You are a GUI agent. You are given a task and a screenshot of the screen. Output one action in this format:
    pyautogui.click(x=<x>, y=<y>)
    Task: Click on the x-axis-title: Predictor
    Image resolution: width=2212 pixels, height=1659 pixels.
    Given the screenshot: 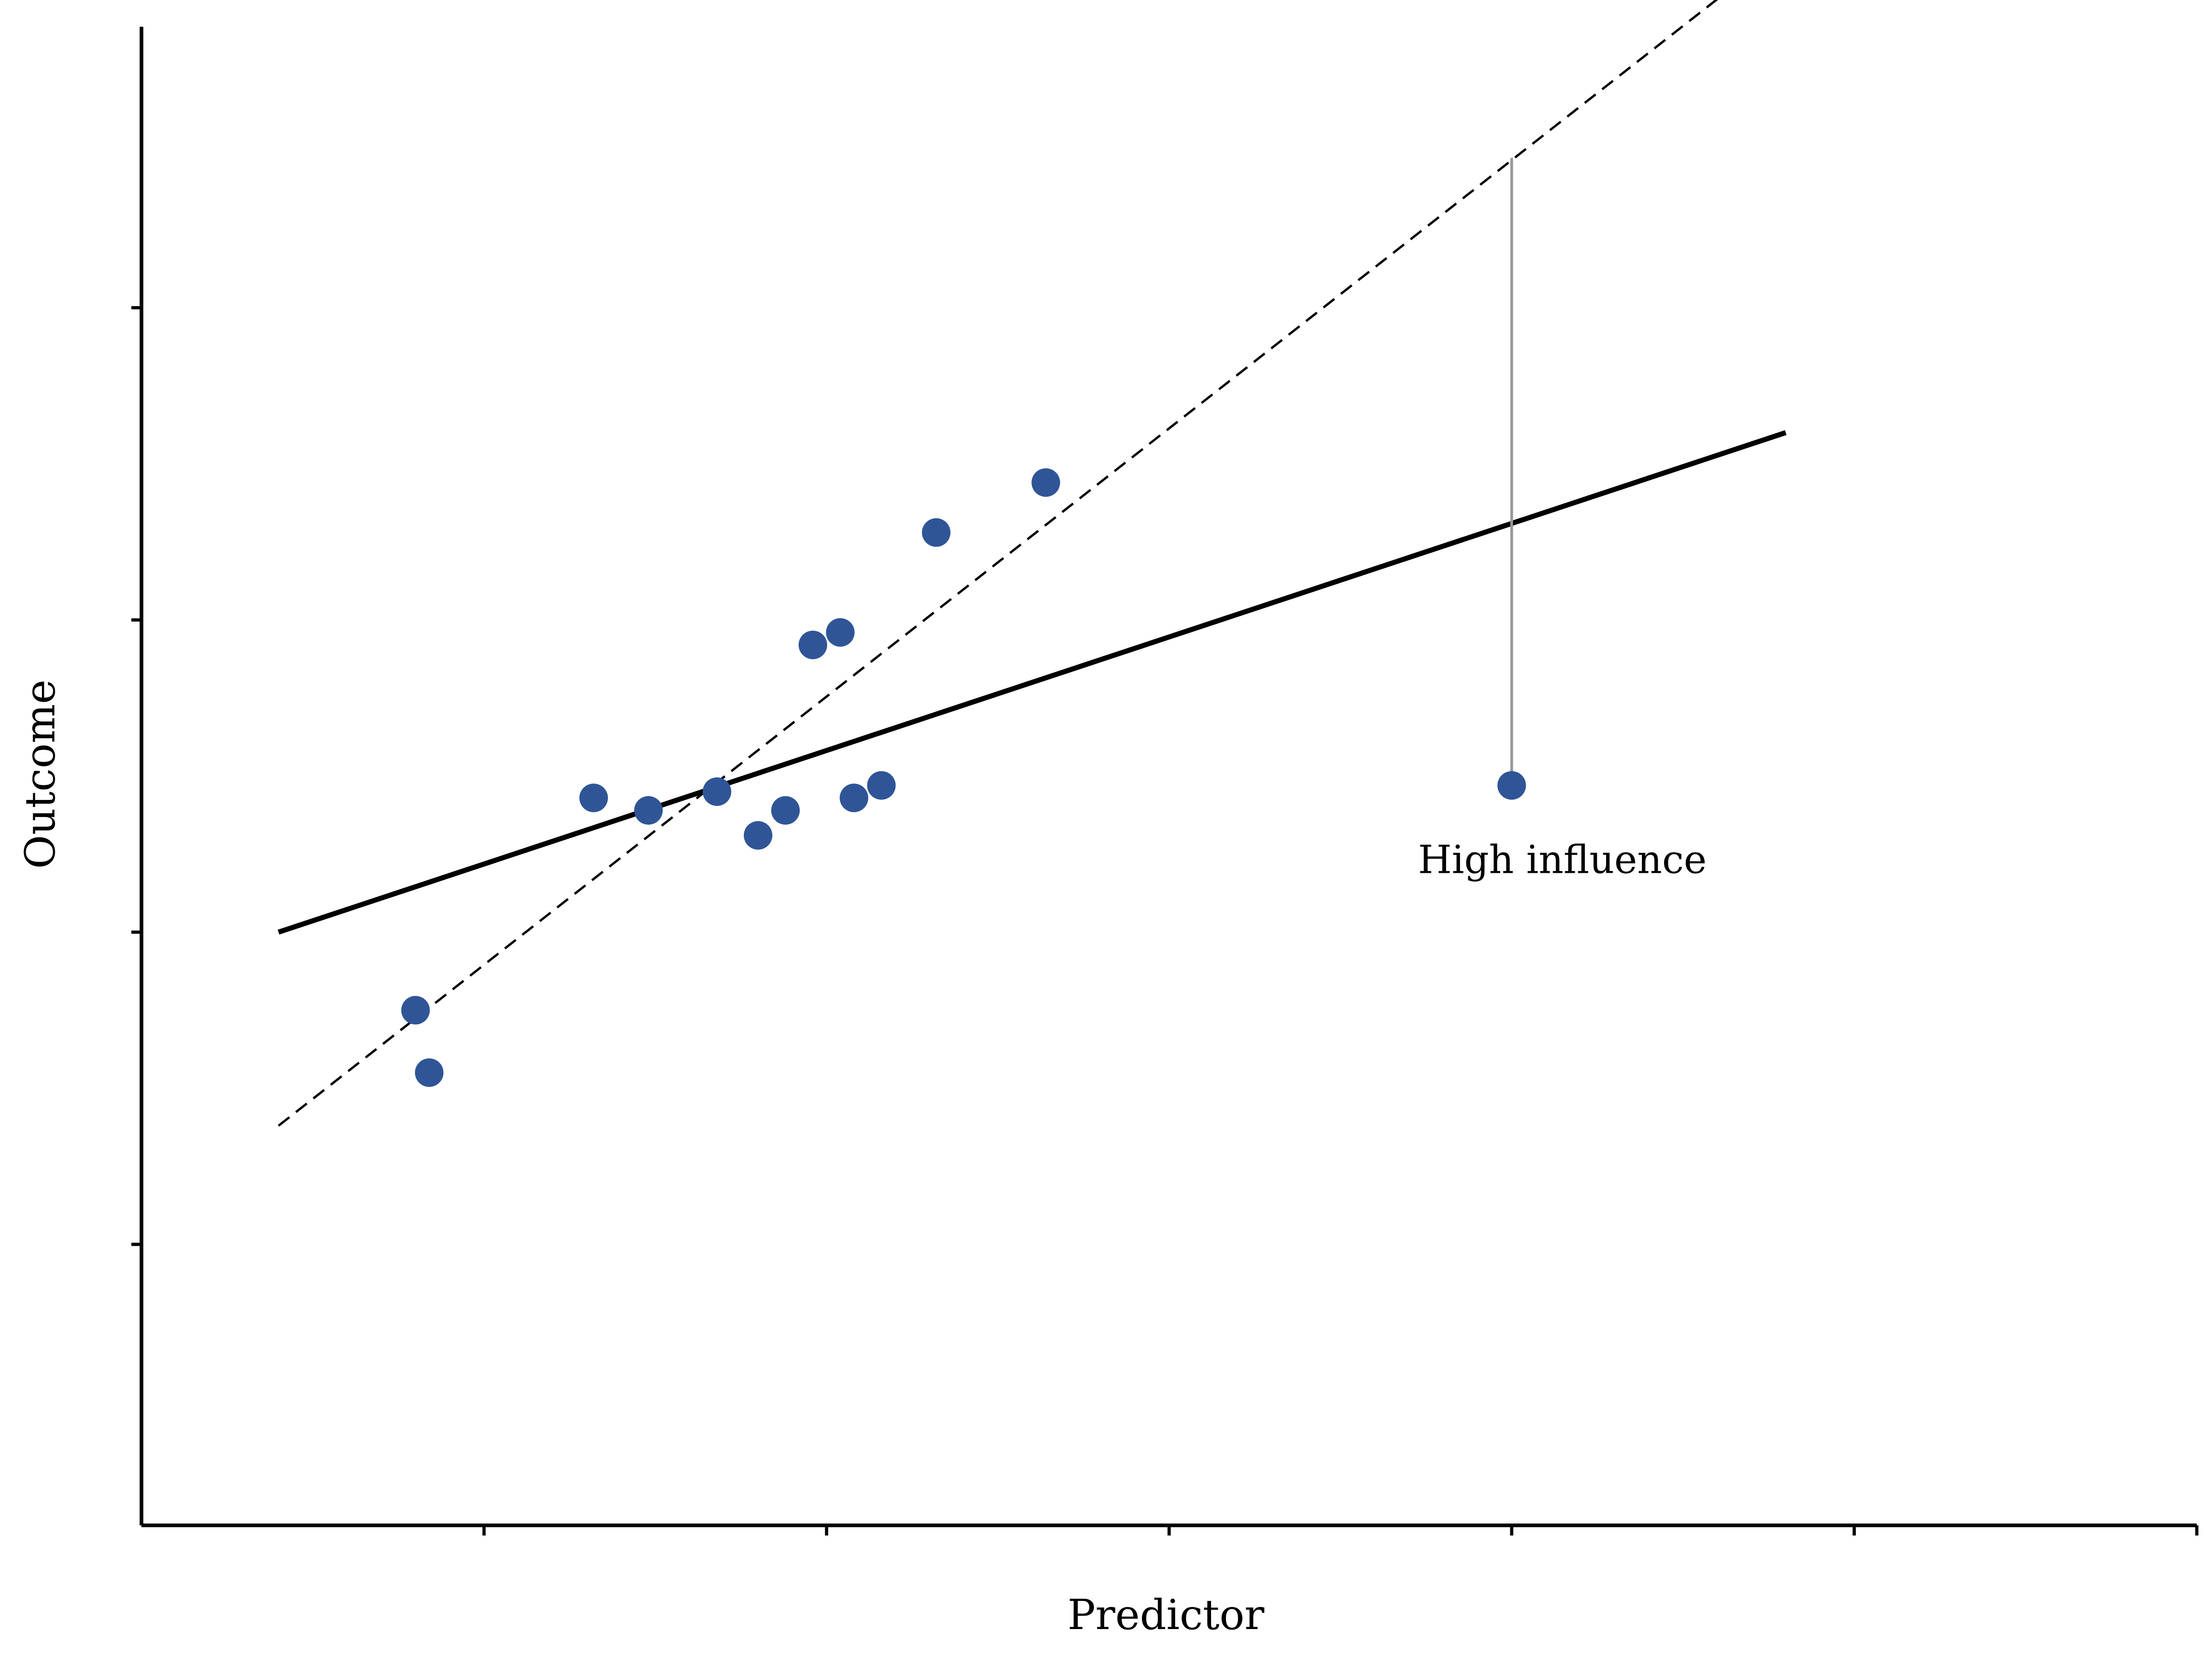 What is the action you would take?
    pyautogui.click(x=1166, y=1615)
    